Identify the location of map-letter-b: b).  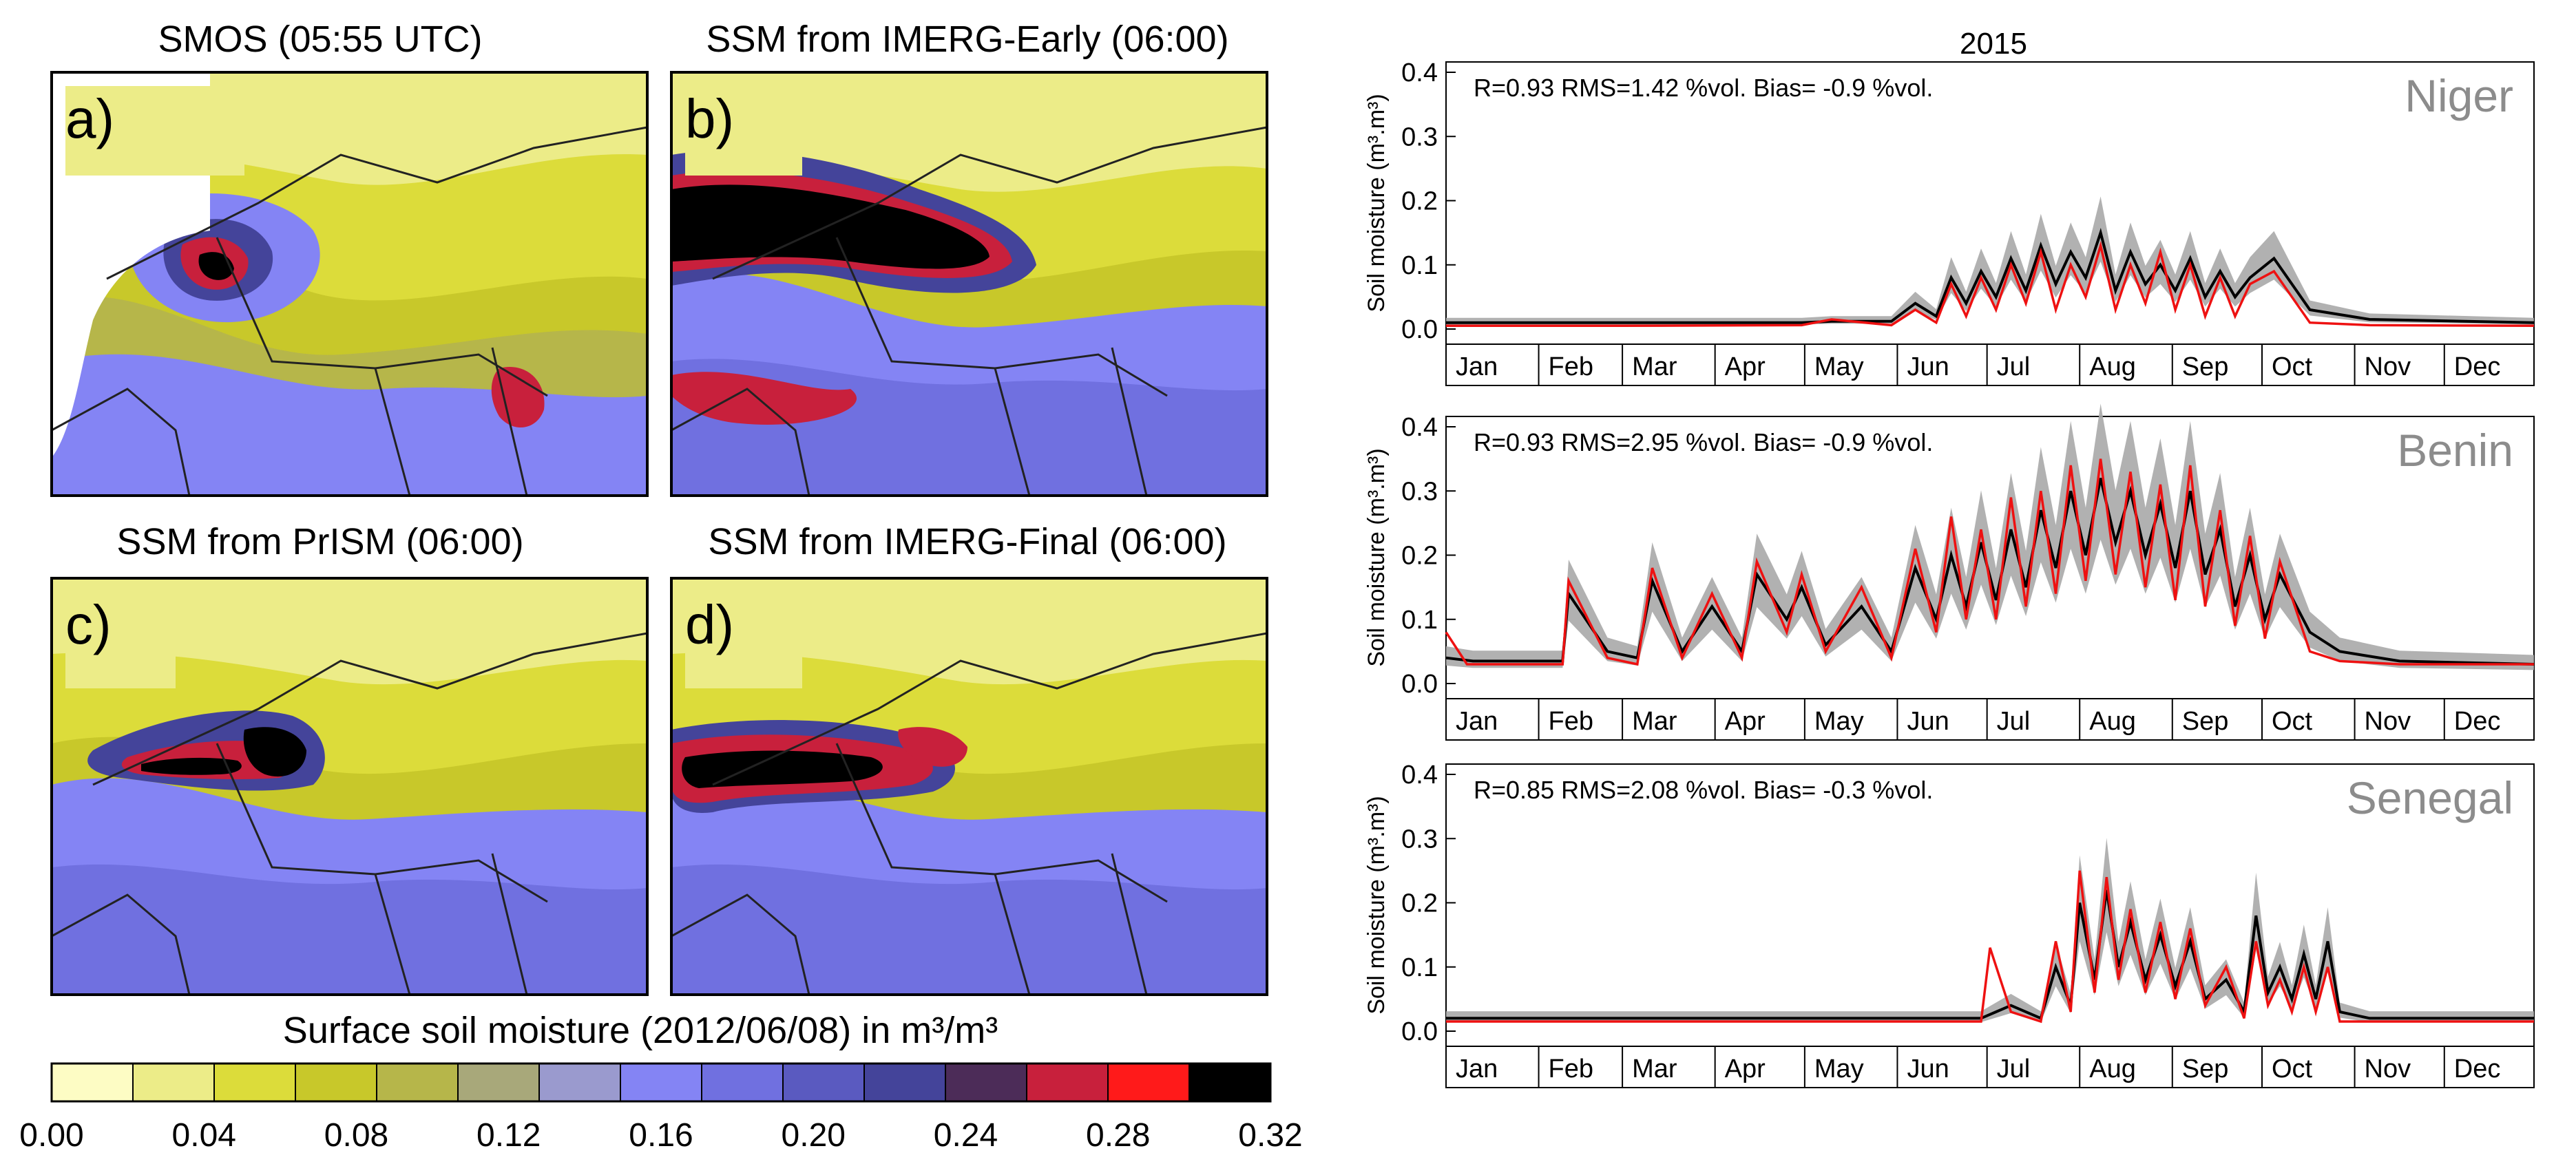
(709, 118).